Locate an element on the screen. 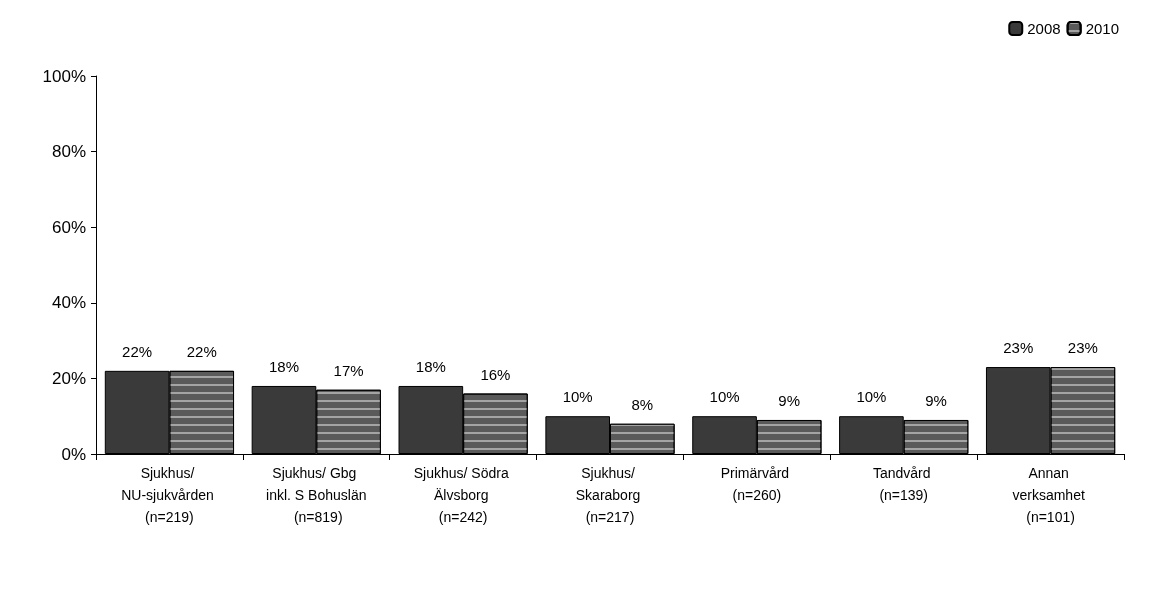 The width and height of the screenshot is (1152, 592). y-tick-label: 60% is located at coordinates (68, 227).